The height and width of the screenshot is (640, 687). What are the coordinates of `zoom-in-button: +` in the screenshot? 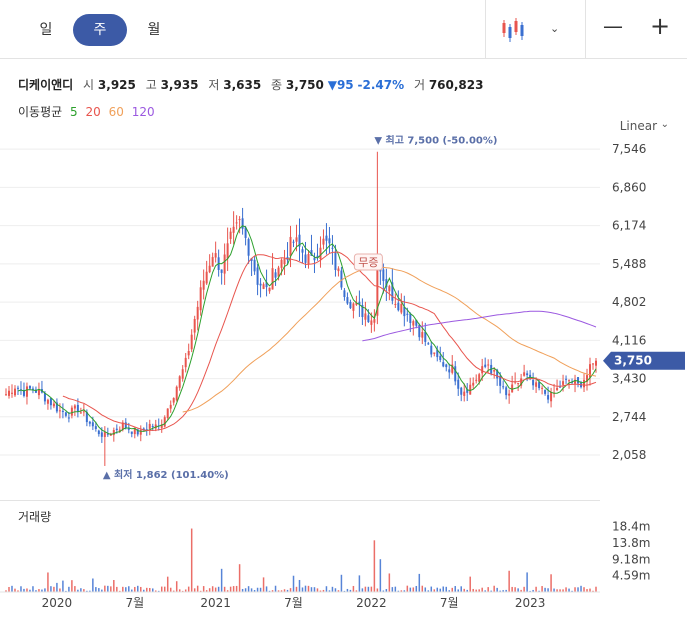 It's located at (660, 26).